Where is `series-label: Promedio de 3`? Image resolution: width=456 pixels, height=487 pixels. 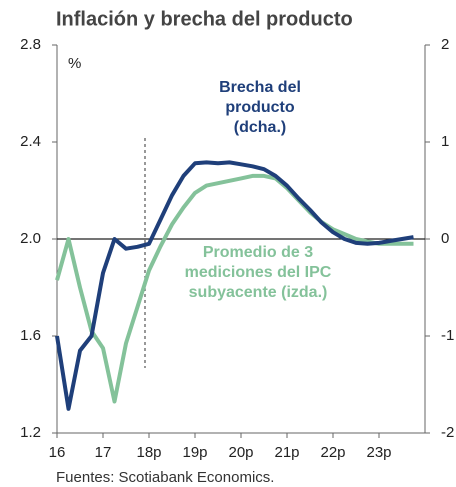 series-label: Promedio de 3 is located at coordinates (258, 252).